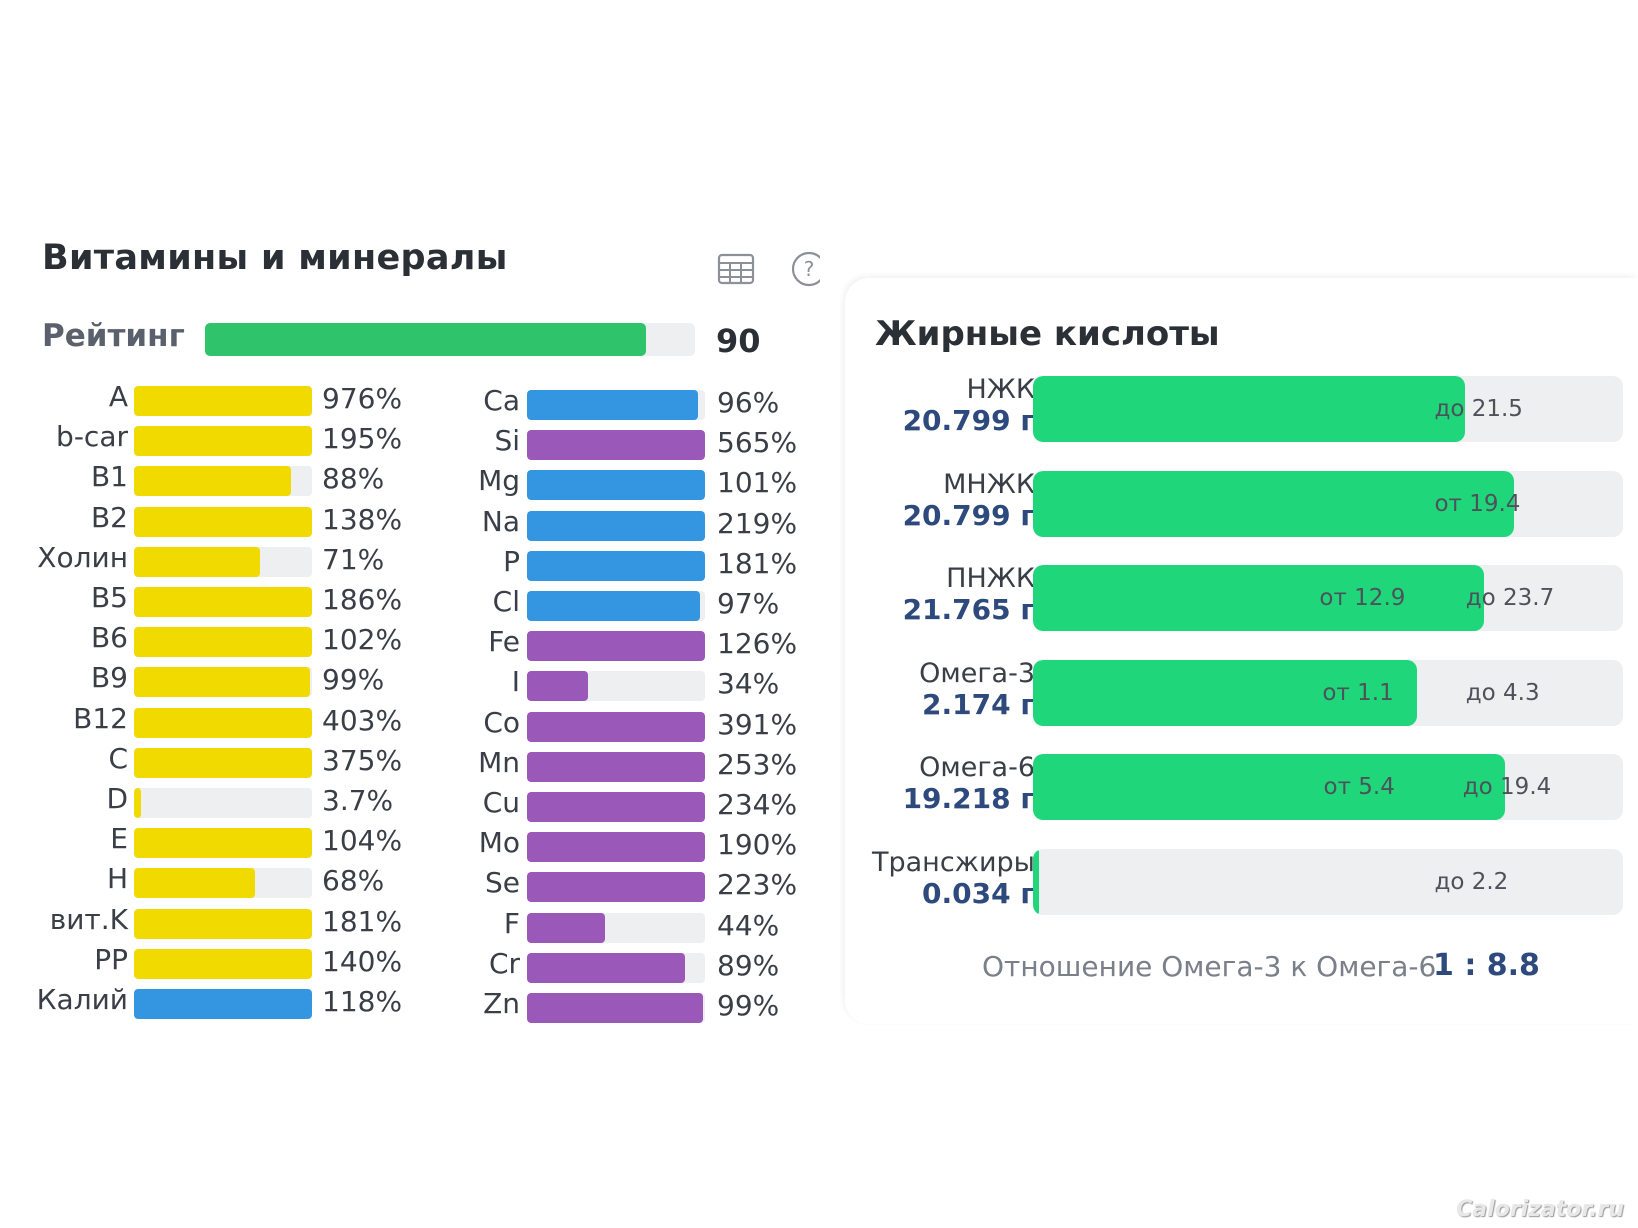  I want to click on fatty-acid-range-mark: до 4.3, so click(1502, 692).